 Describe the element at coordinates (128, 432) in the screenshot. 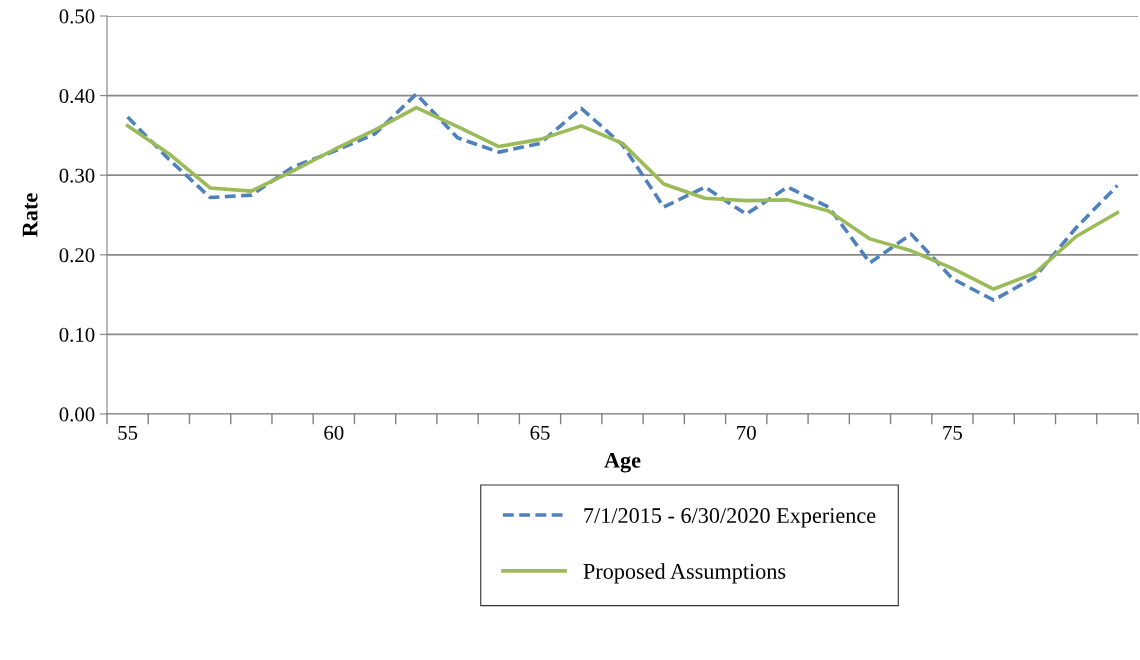

I see `x-tick-label: 55` at that location.